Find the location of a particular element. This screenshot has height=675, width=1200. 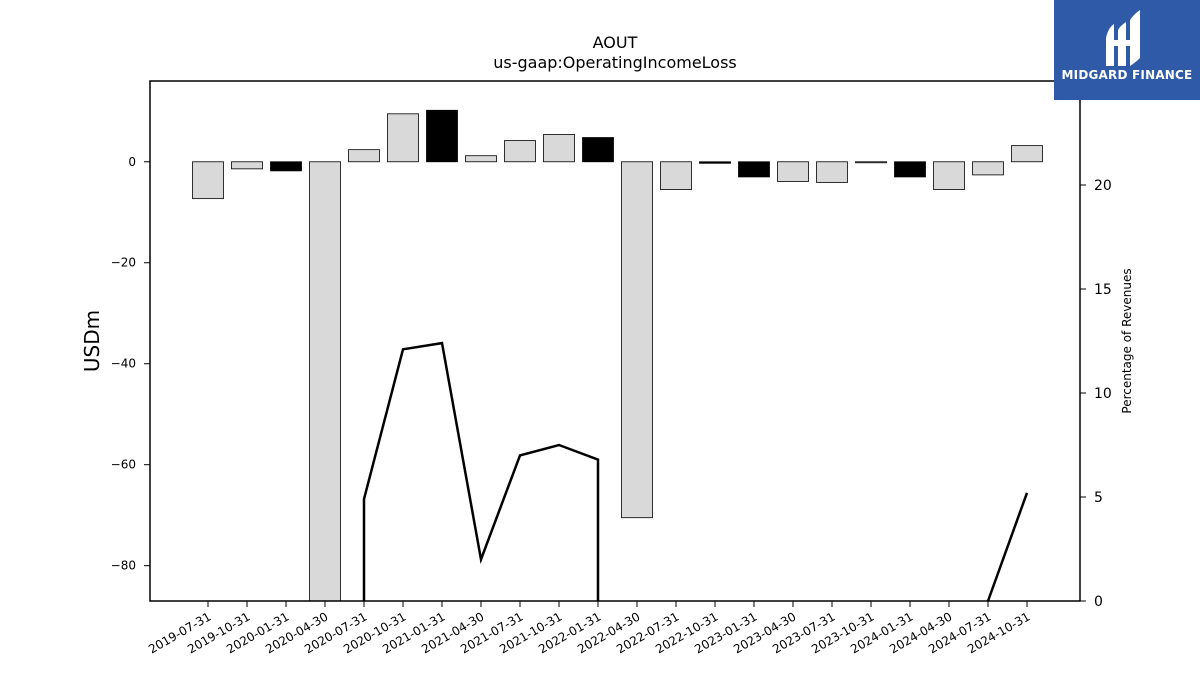

y-axis-label: USDm is located at coordinates (92, 341).